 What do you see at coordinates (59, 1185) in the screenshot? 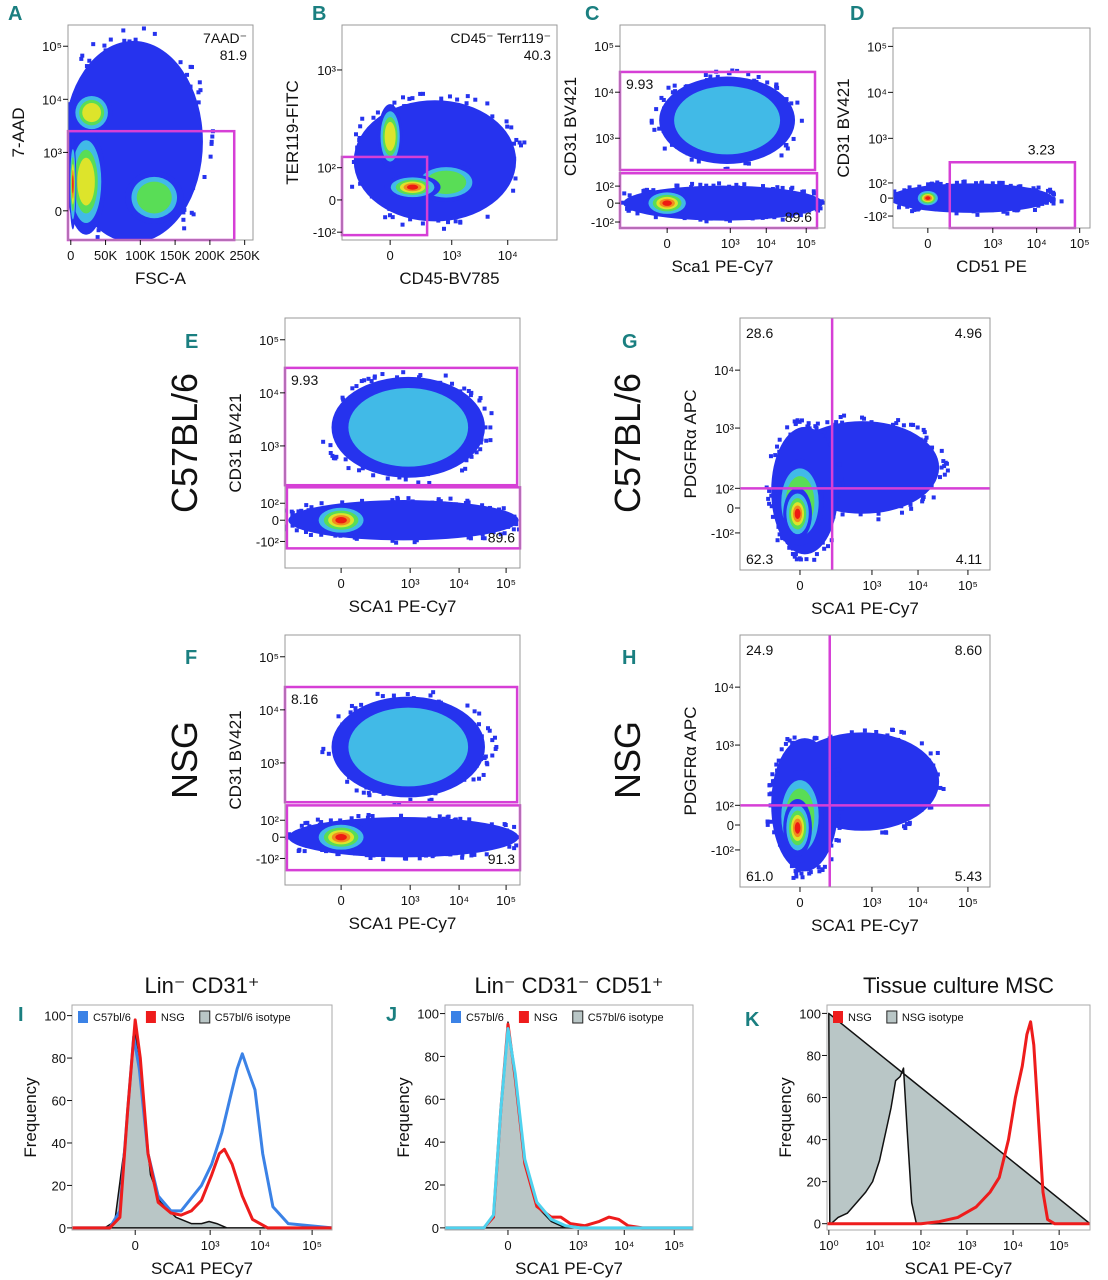
I see `y-tick-label: 20` at bounding box center [59, 1185].